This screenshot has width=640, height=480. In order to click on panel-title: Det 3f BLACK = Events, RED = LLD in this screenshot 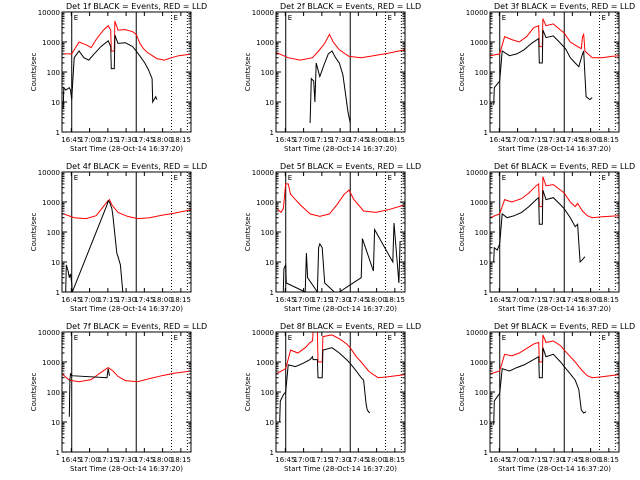, I will do `click(564, 6)`.